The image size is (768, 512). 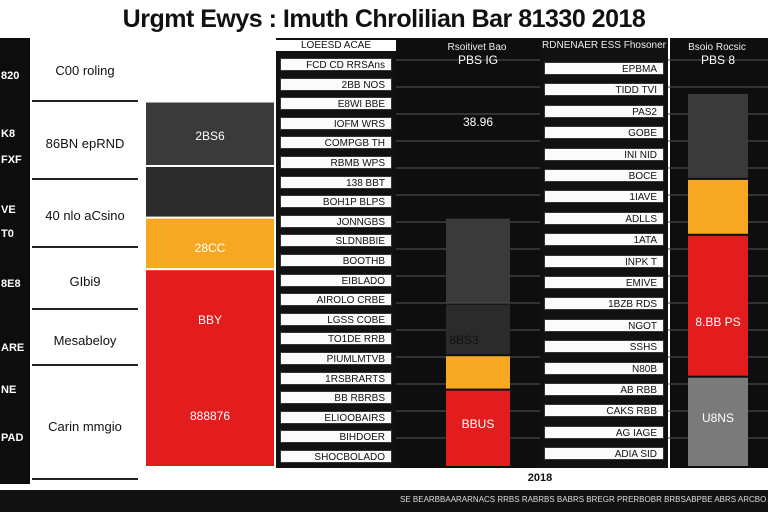 What do you see at coordinates (11, 160) in the screenshot?
I see `side-tick-label: FXF` at bounding box center [11, 160].